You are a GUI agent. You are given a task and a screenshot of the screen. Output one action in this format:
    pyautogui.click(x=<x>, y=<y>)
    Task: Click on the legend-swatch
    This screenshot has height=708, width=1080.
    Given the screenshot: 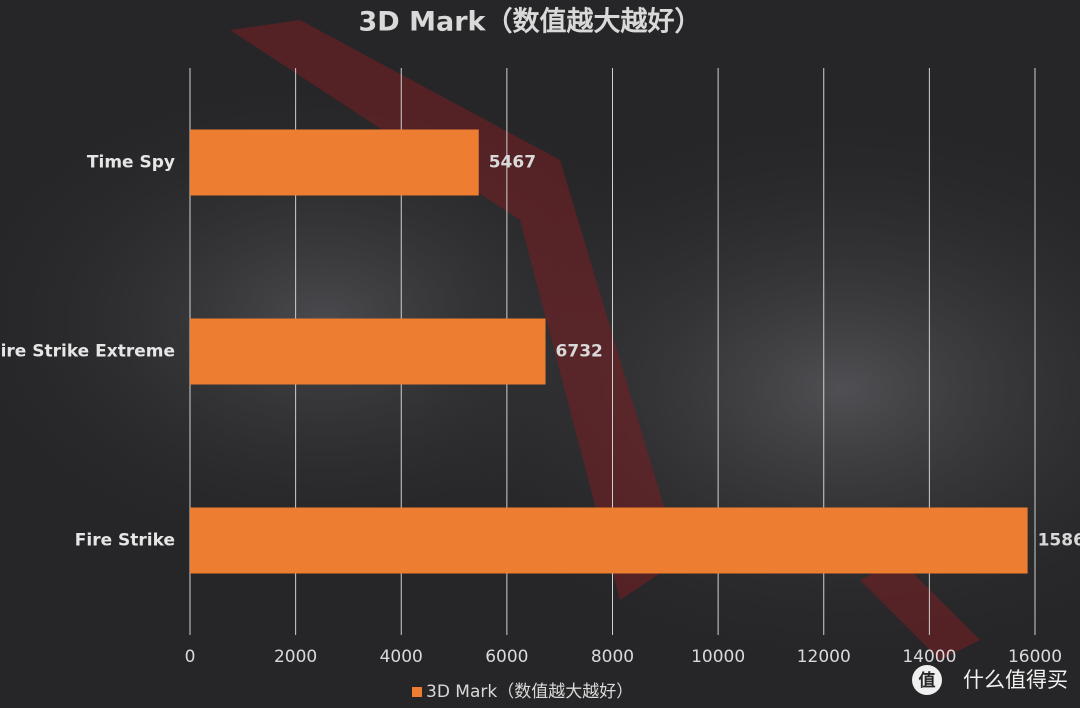 What is the action you would take?
    pyautogui.click(x=417, y=692)
    